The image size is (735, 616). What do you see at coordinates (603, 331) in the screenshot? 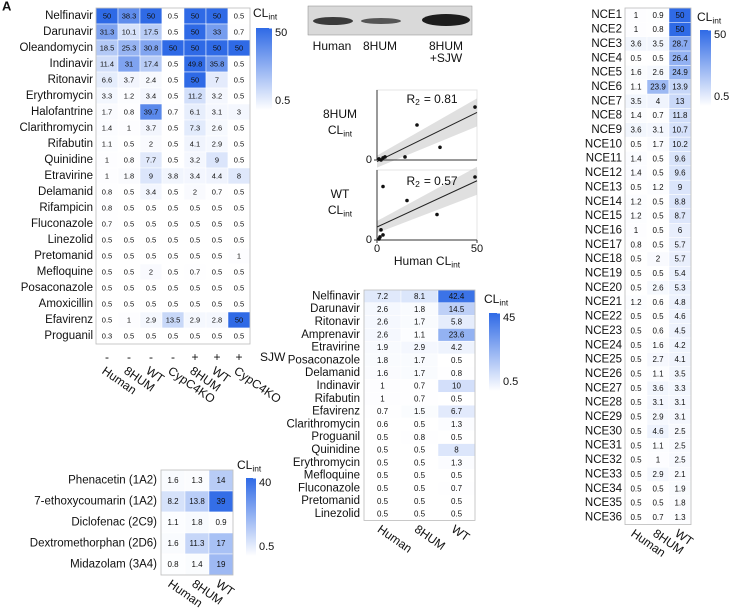
I see `row-label: NCE23` at bounding box center [603, 331].